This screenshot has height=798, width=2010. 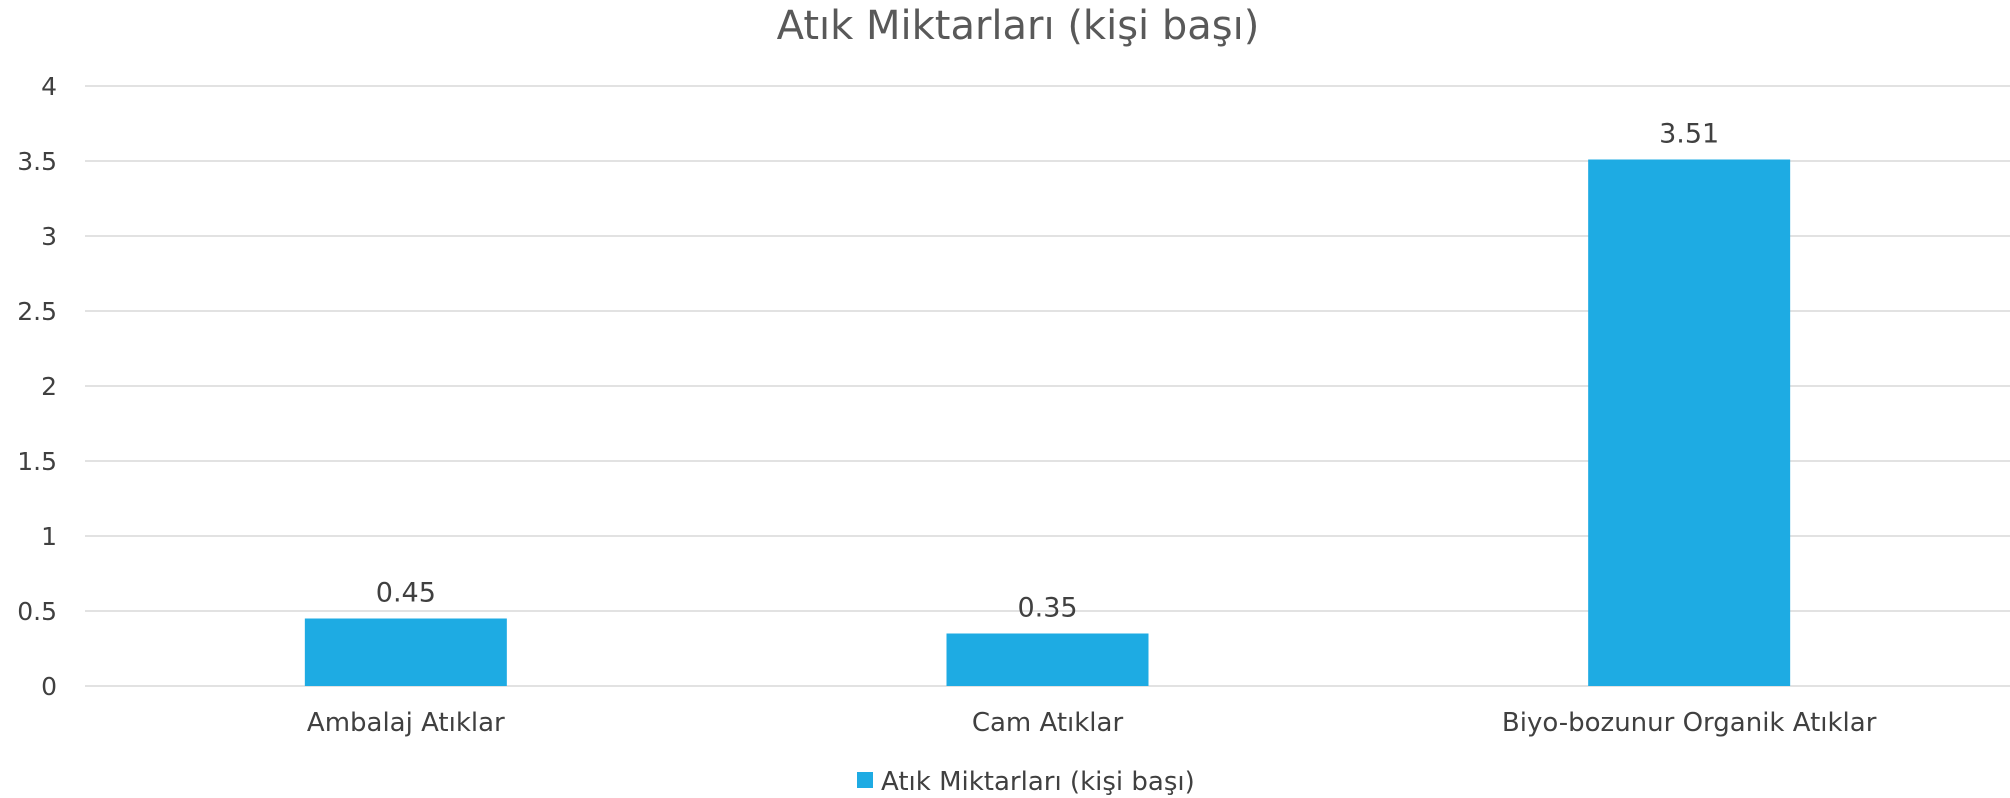 I want to click on y-tick-label: 0, so click(x=49, y=686).